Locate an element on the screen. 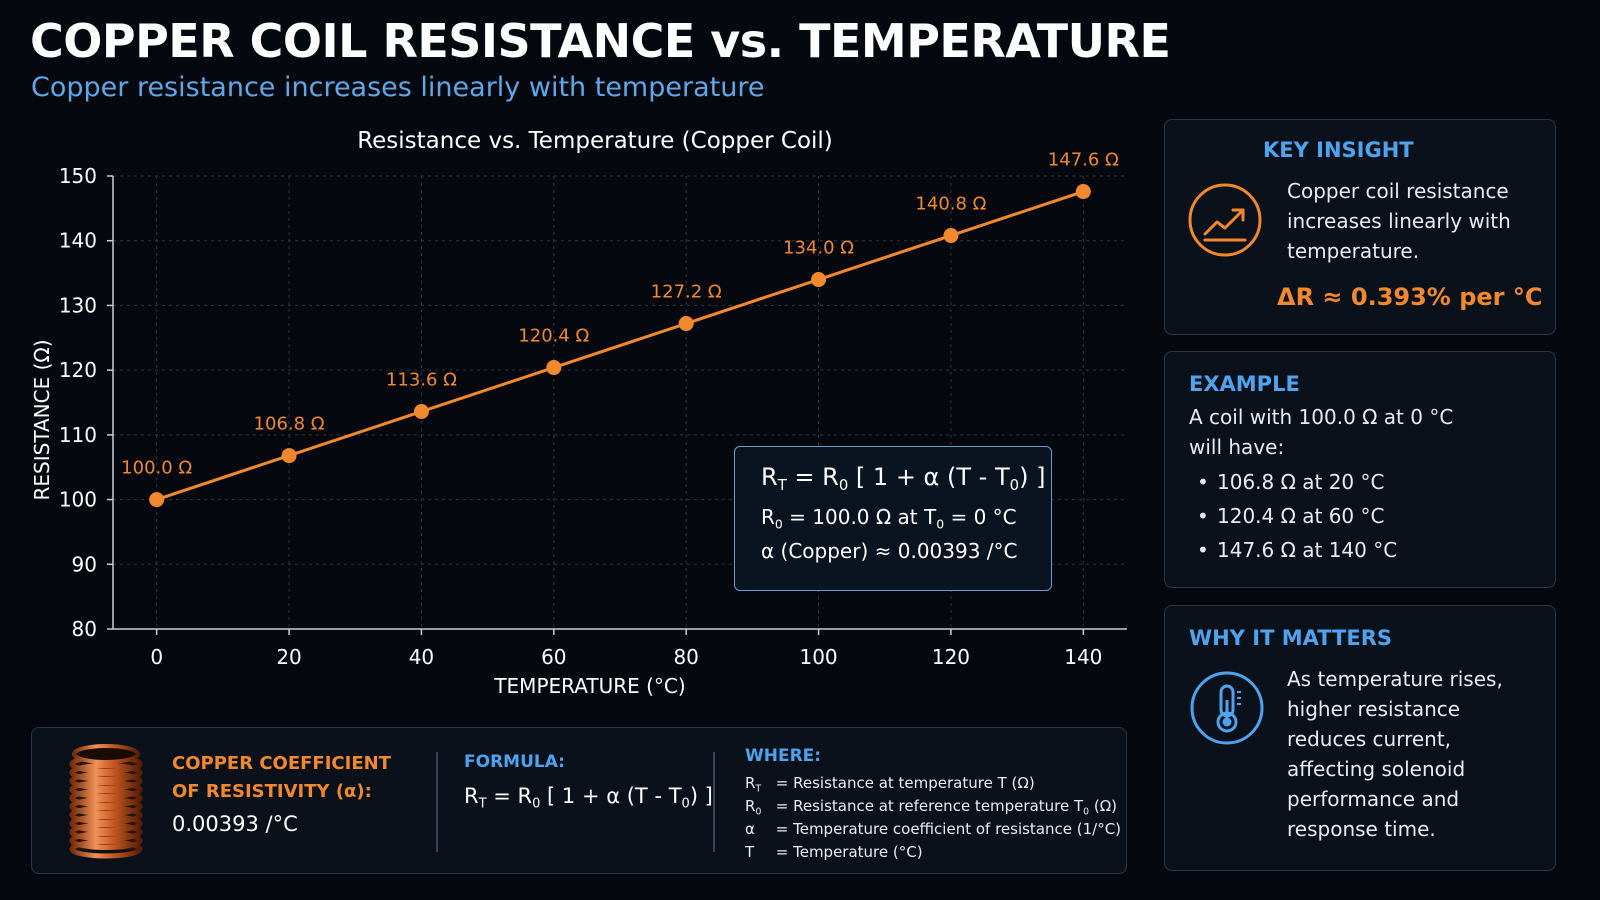 The width and height of the screenshot is (1600, 900). chart-title: Resistance vs. Temperature (Copper Coil) is located at coordinates (595, 141).